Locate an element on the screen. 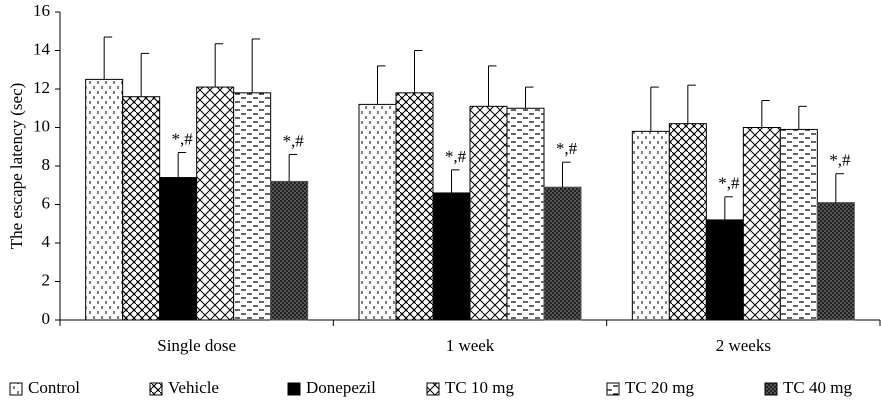 This screenshot has width=881, height=404. y-tick-label: 8 is located at coordinates (46, 164).